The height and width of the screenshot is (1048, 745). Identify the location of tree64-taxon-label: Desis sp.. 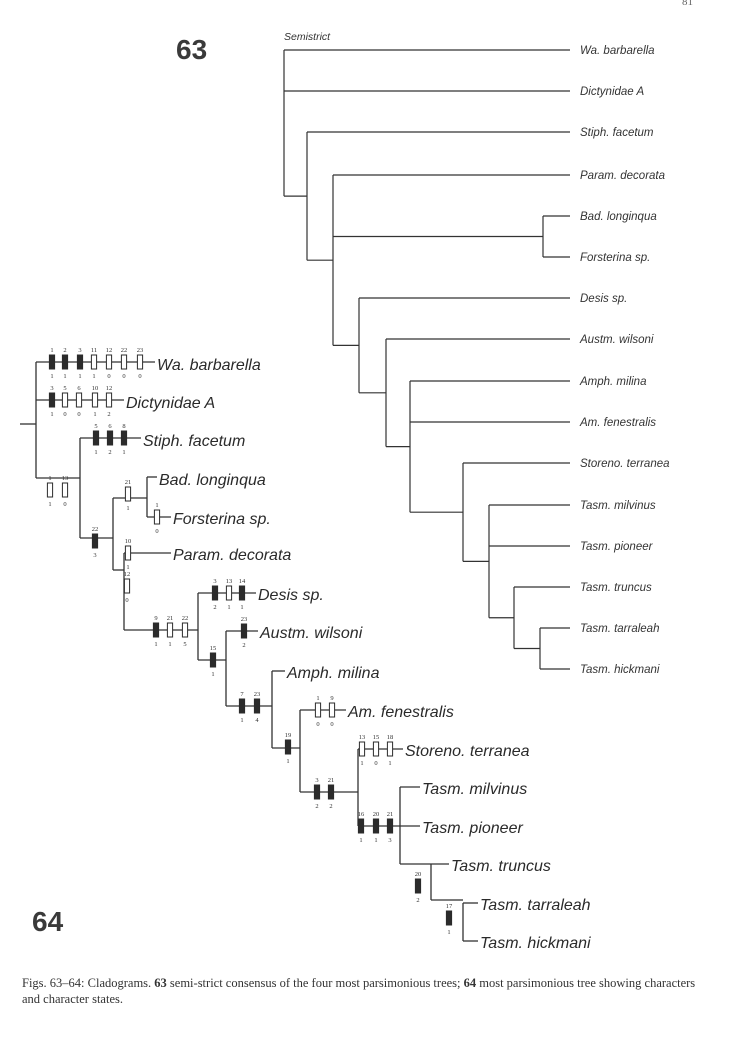
(291, 595).